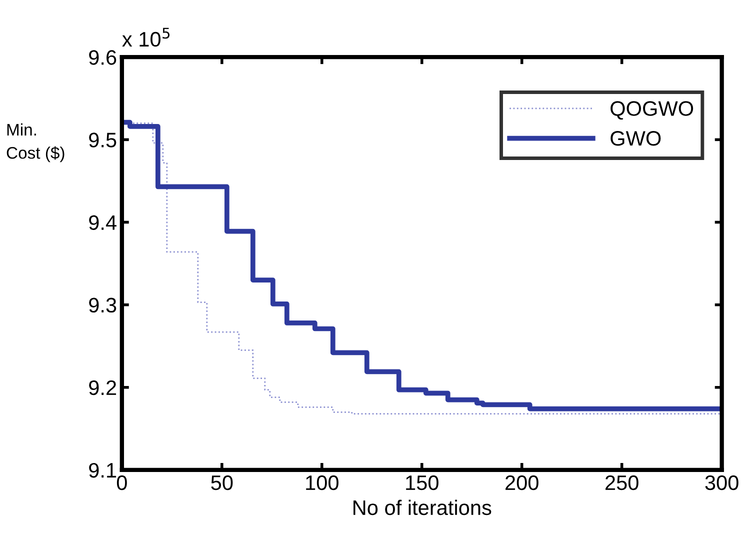 Image resolution: width=748 pixels, height=549 pixels. Describe the element at coordinates (102, 222) in the screenshot. I see `y-tick-label: 9.4` at that location.